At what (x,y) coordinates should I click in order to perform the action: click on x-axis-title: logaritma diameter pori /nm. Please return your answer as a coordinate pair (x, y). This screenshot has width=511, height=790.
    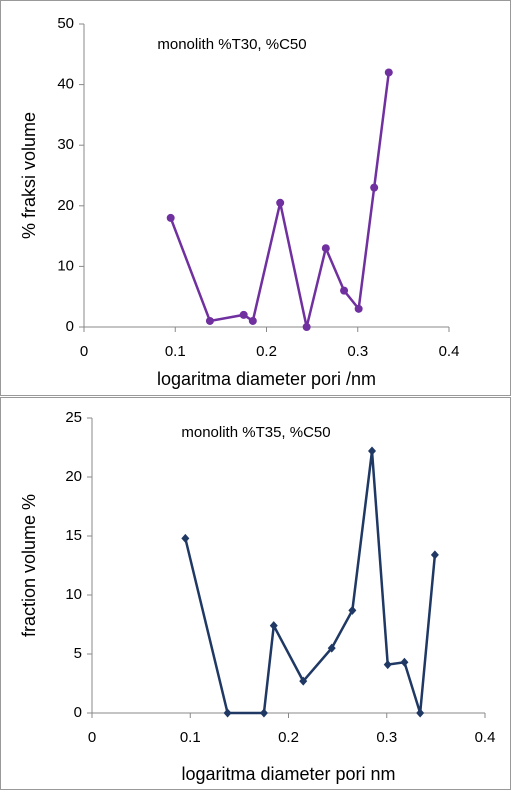
    Looking at the image, I should click on (266, 379).